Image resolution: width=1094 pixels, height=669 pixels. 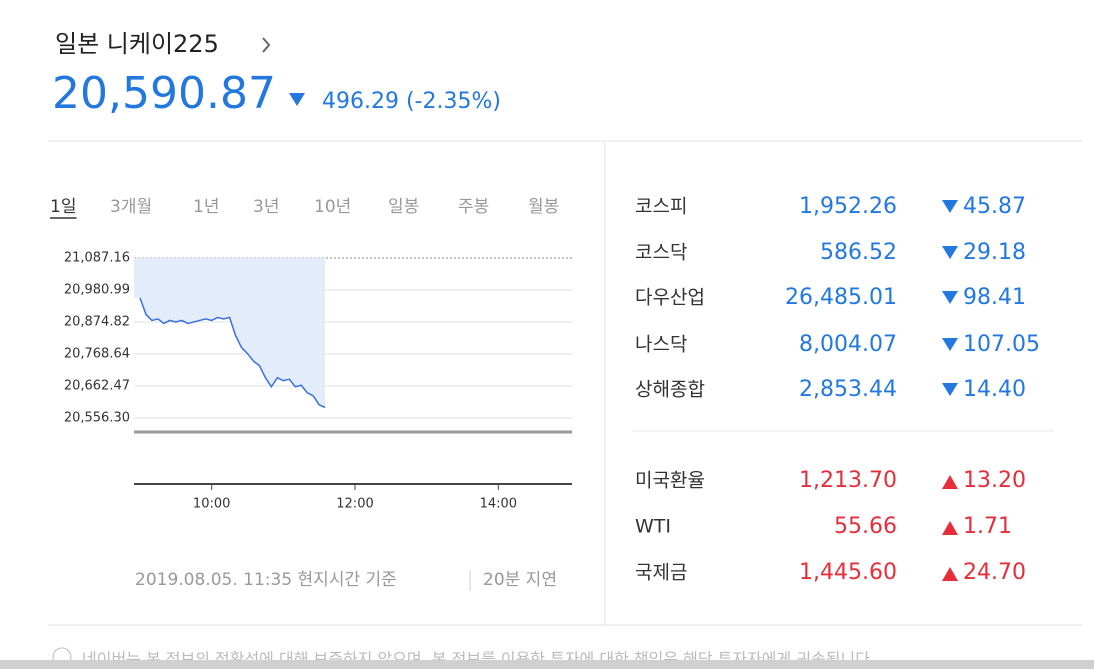 What do you see at coordinates (994, 206) in the screenshot?
I see `market-change: 45.87` at bounding box center [994, 206].